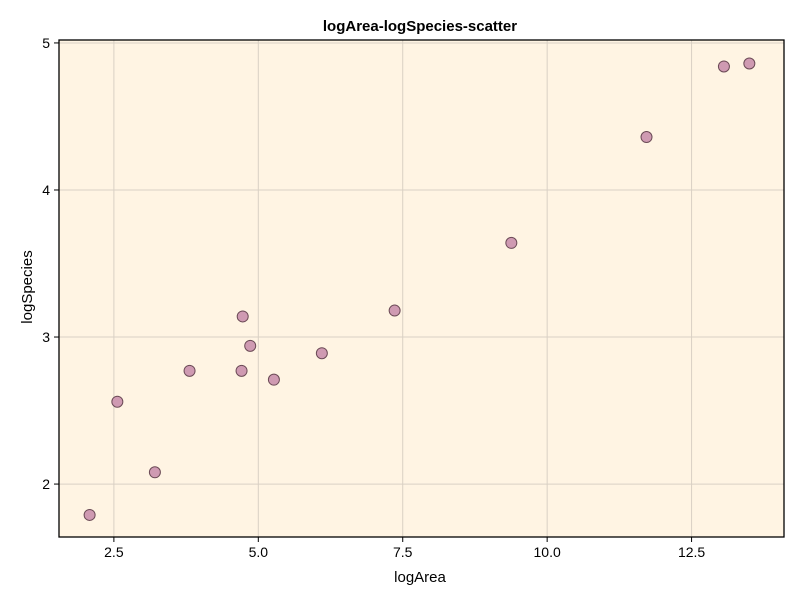  What do you see at coordinates (691, 552) in the screenshot?
I see `x-tick-label: 12.5` at bounding box center [691, 552].